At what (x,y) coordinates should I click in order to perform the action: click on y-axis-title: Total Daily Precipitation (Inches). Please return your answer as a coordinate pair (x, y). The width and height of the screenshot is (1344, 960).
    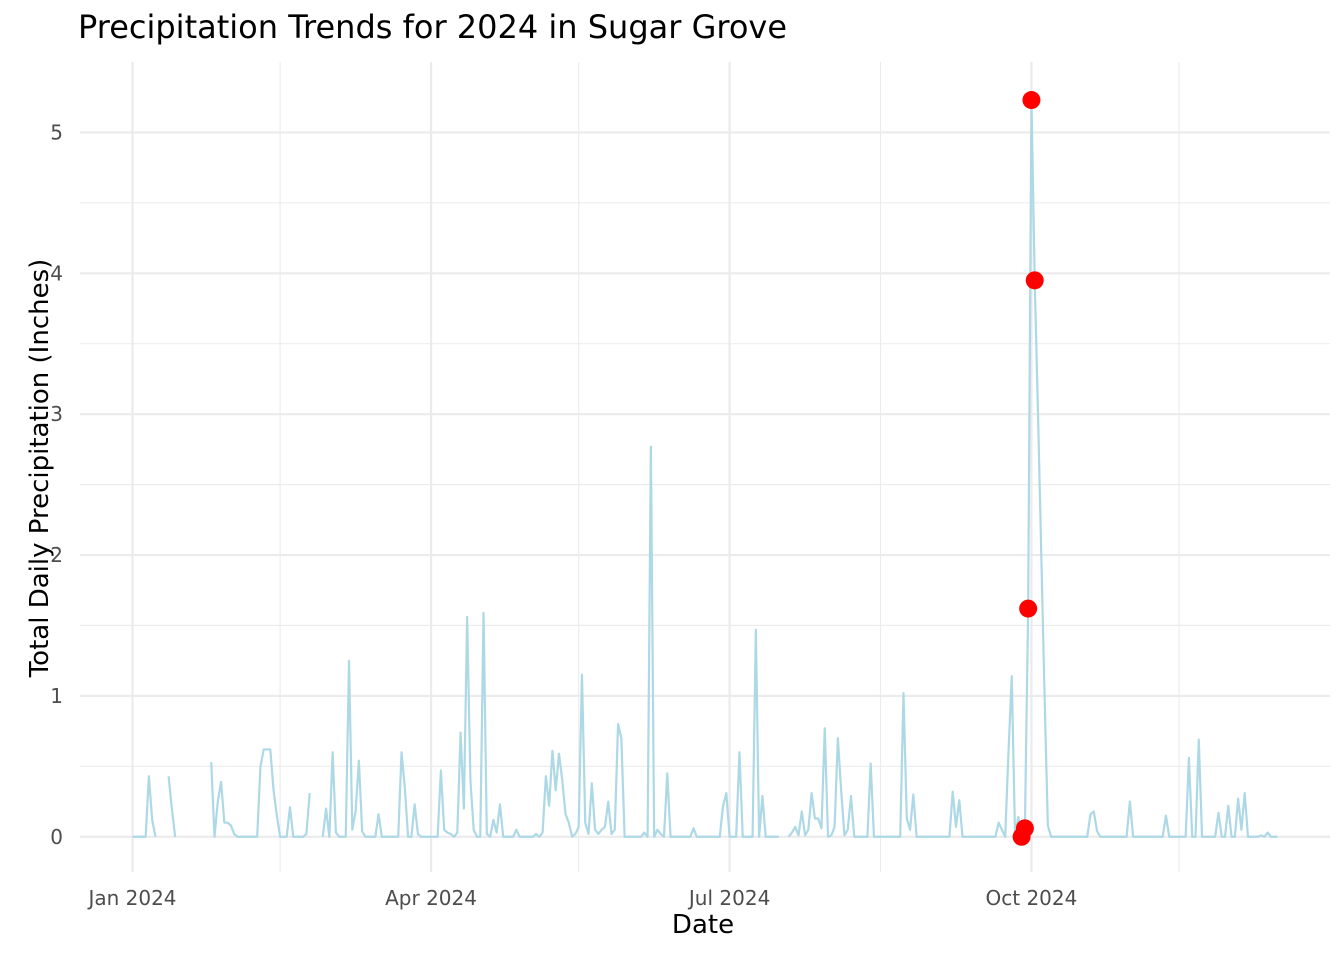
    Looking at the image, I should click on (40, 468).